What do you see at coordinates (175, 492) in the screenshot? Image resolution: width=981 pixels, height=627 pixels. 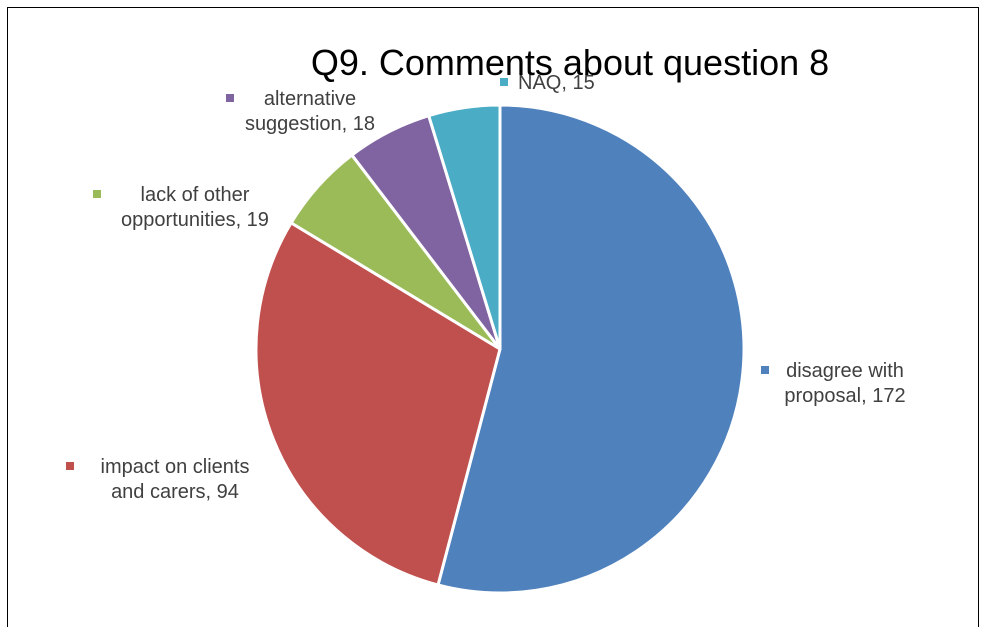 I see `data-label-text: and carers, 94` at bounding box center [175, 492].